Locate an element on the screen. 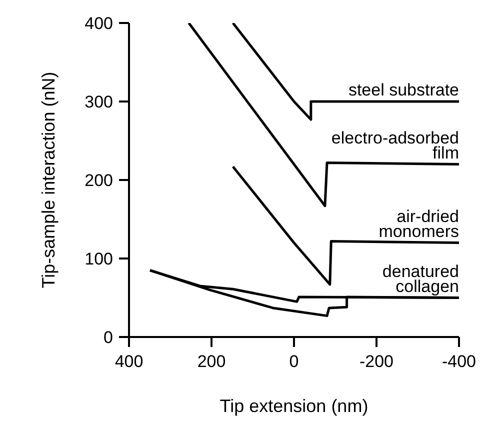 The image size is (483, 422). y-tick-label: 100 is located at coordinates (98, 259).